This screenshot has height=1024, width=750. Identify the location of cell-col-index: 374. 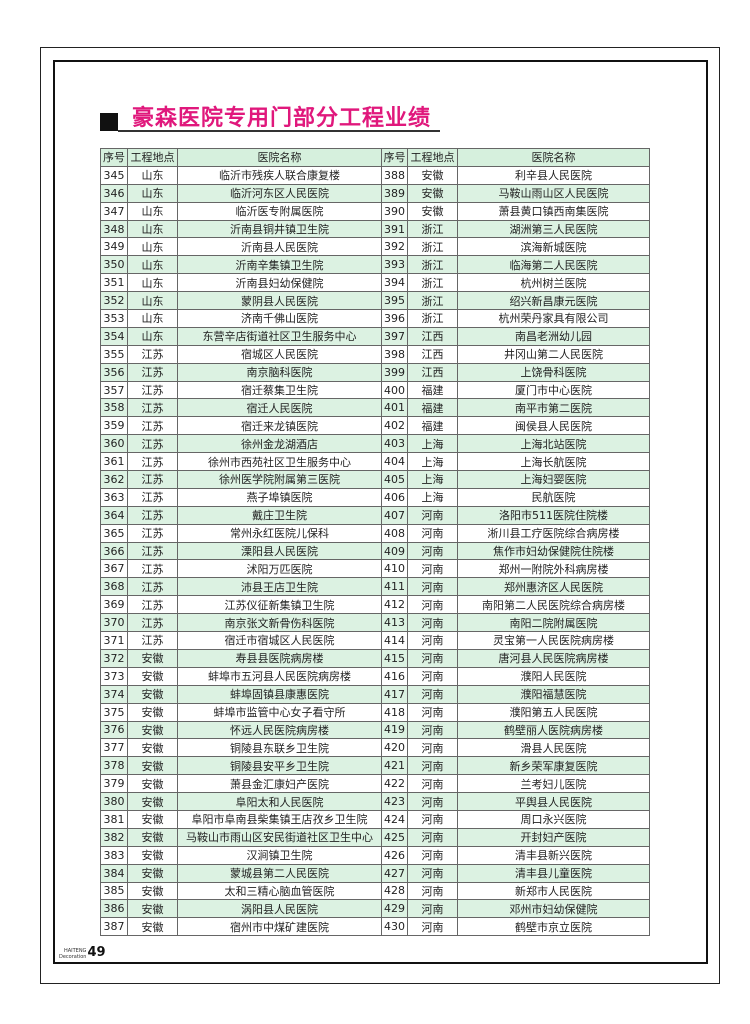
(114, 694).